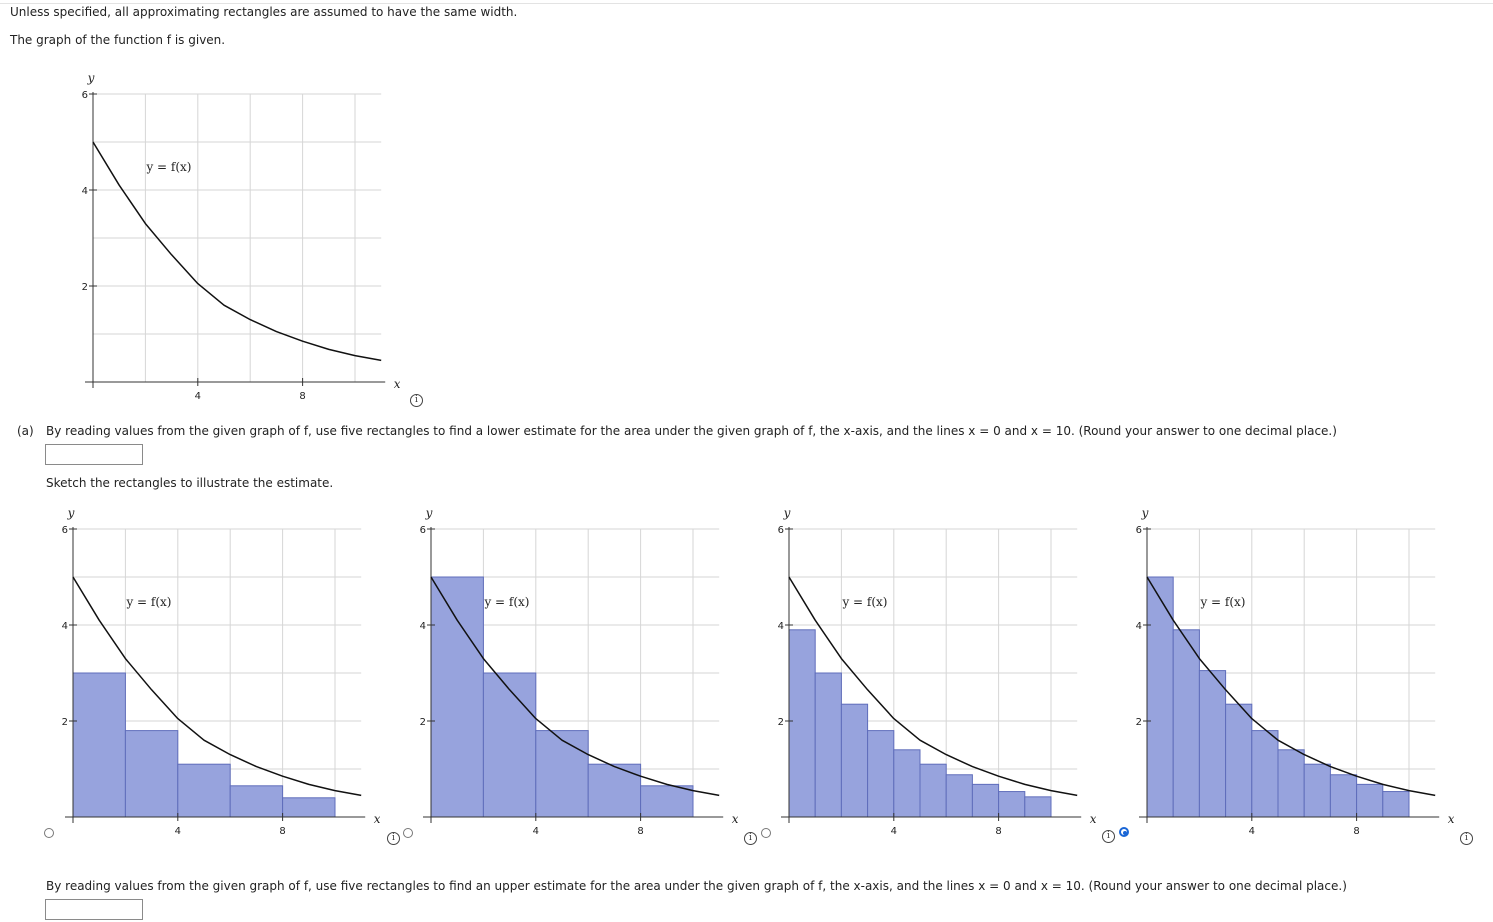 The width and height of the screenshot is (1493, 922). Describe the element at coordinates (1124, 832) in the screenshot. I see `option-d-radio` at that location.